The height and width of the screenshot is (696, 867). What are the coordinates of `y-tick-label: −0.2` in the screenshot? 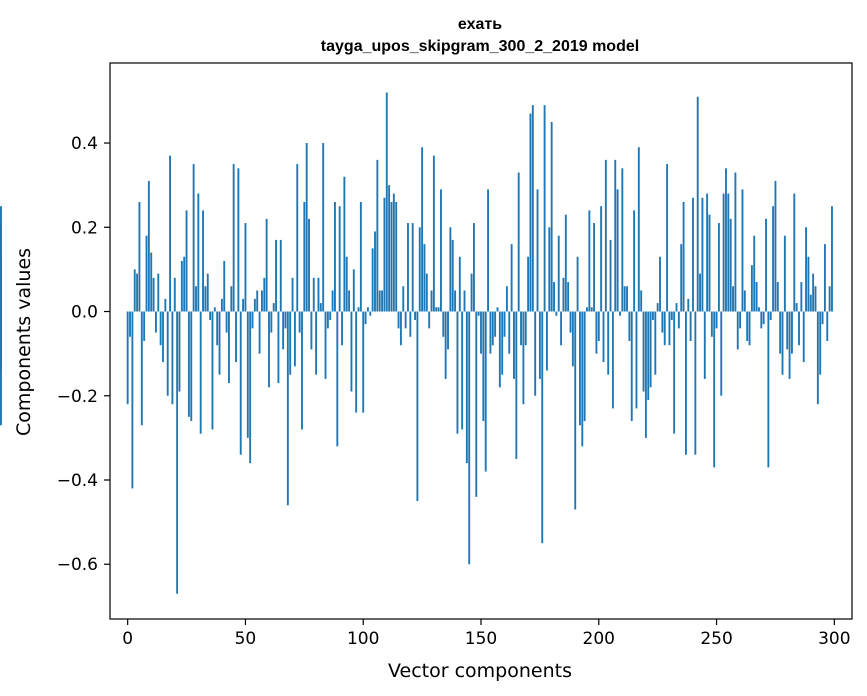 It's located at (77, 397).